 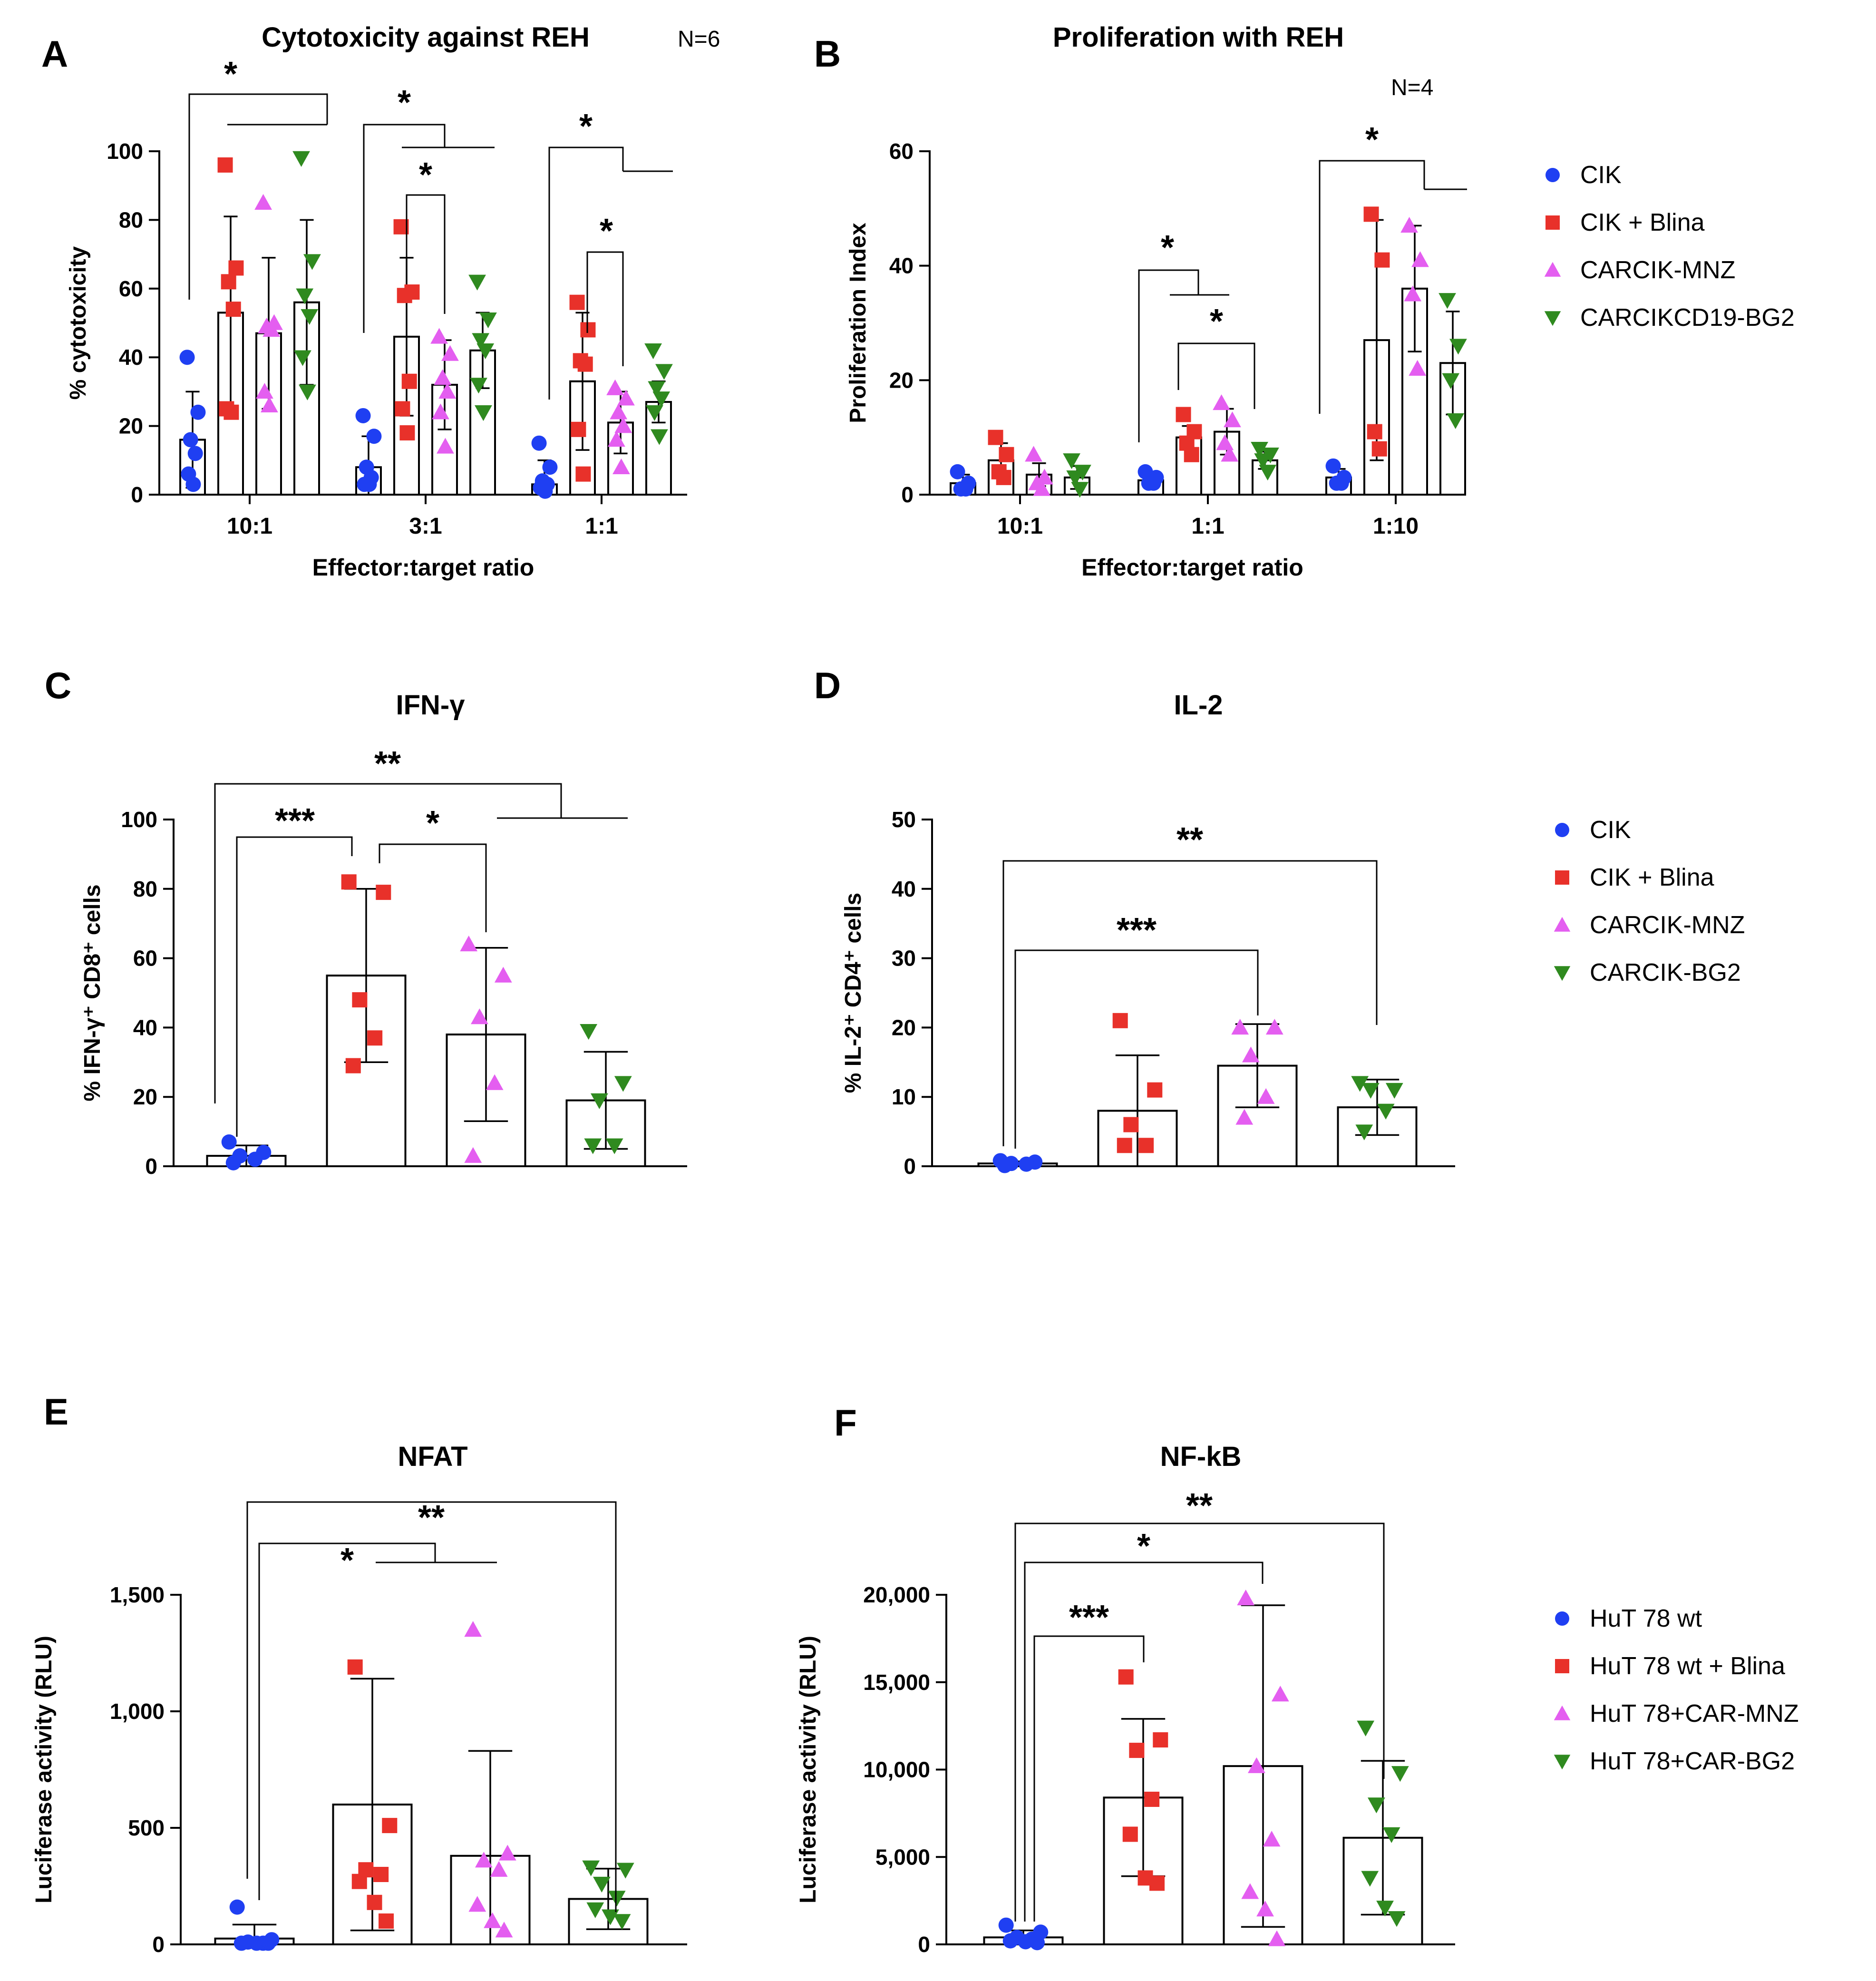 I want to click on D-panel-letter: D, so click(x=828, y=685).